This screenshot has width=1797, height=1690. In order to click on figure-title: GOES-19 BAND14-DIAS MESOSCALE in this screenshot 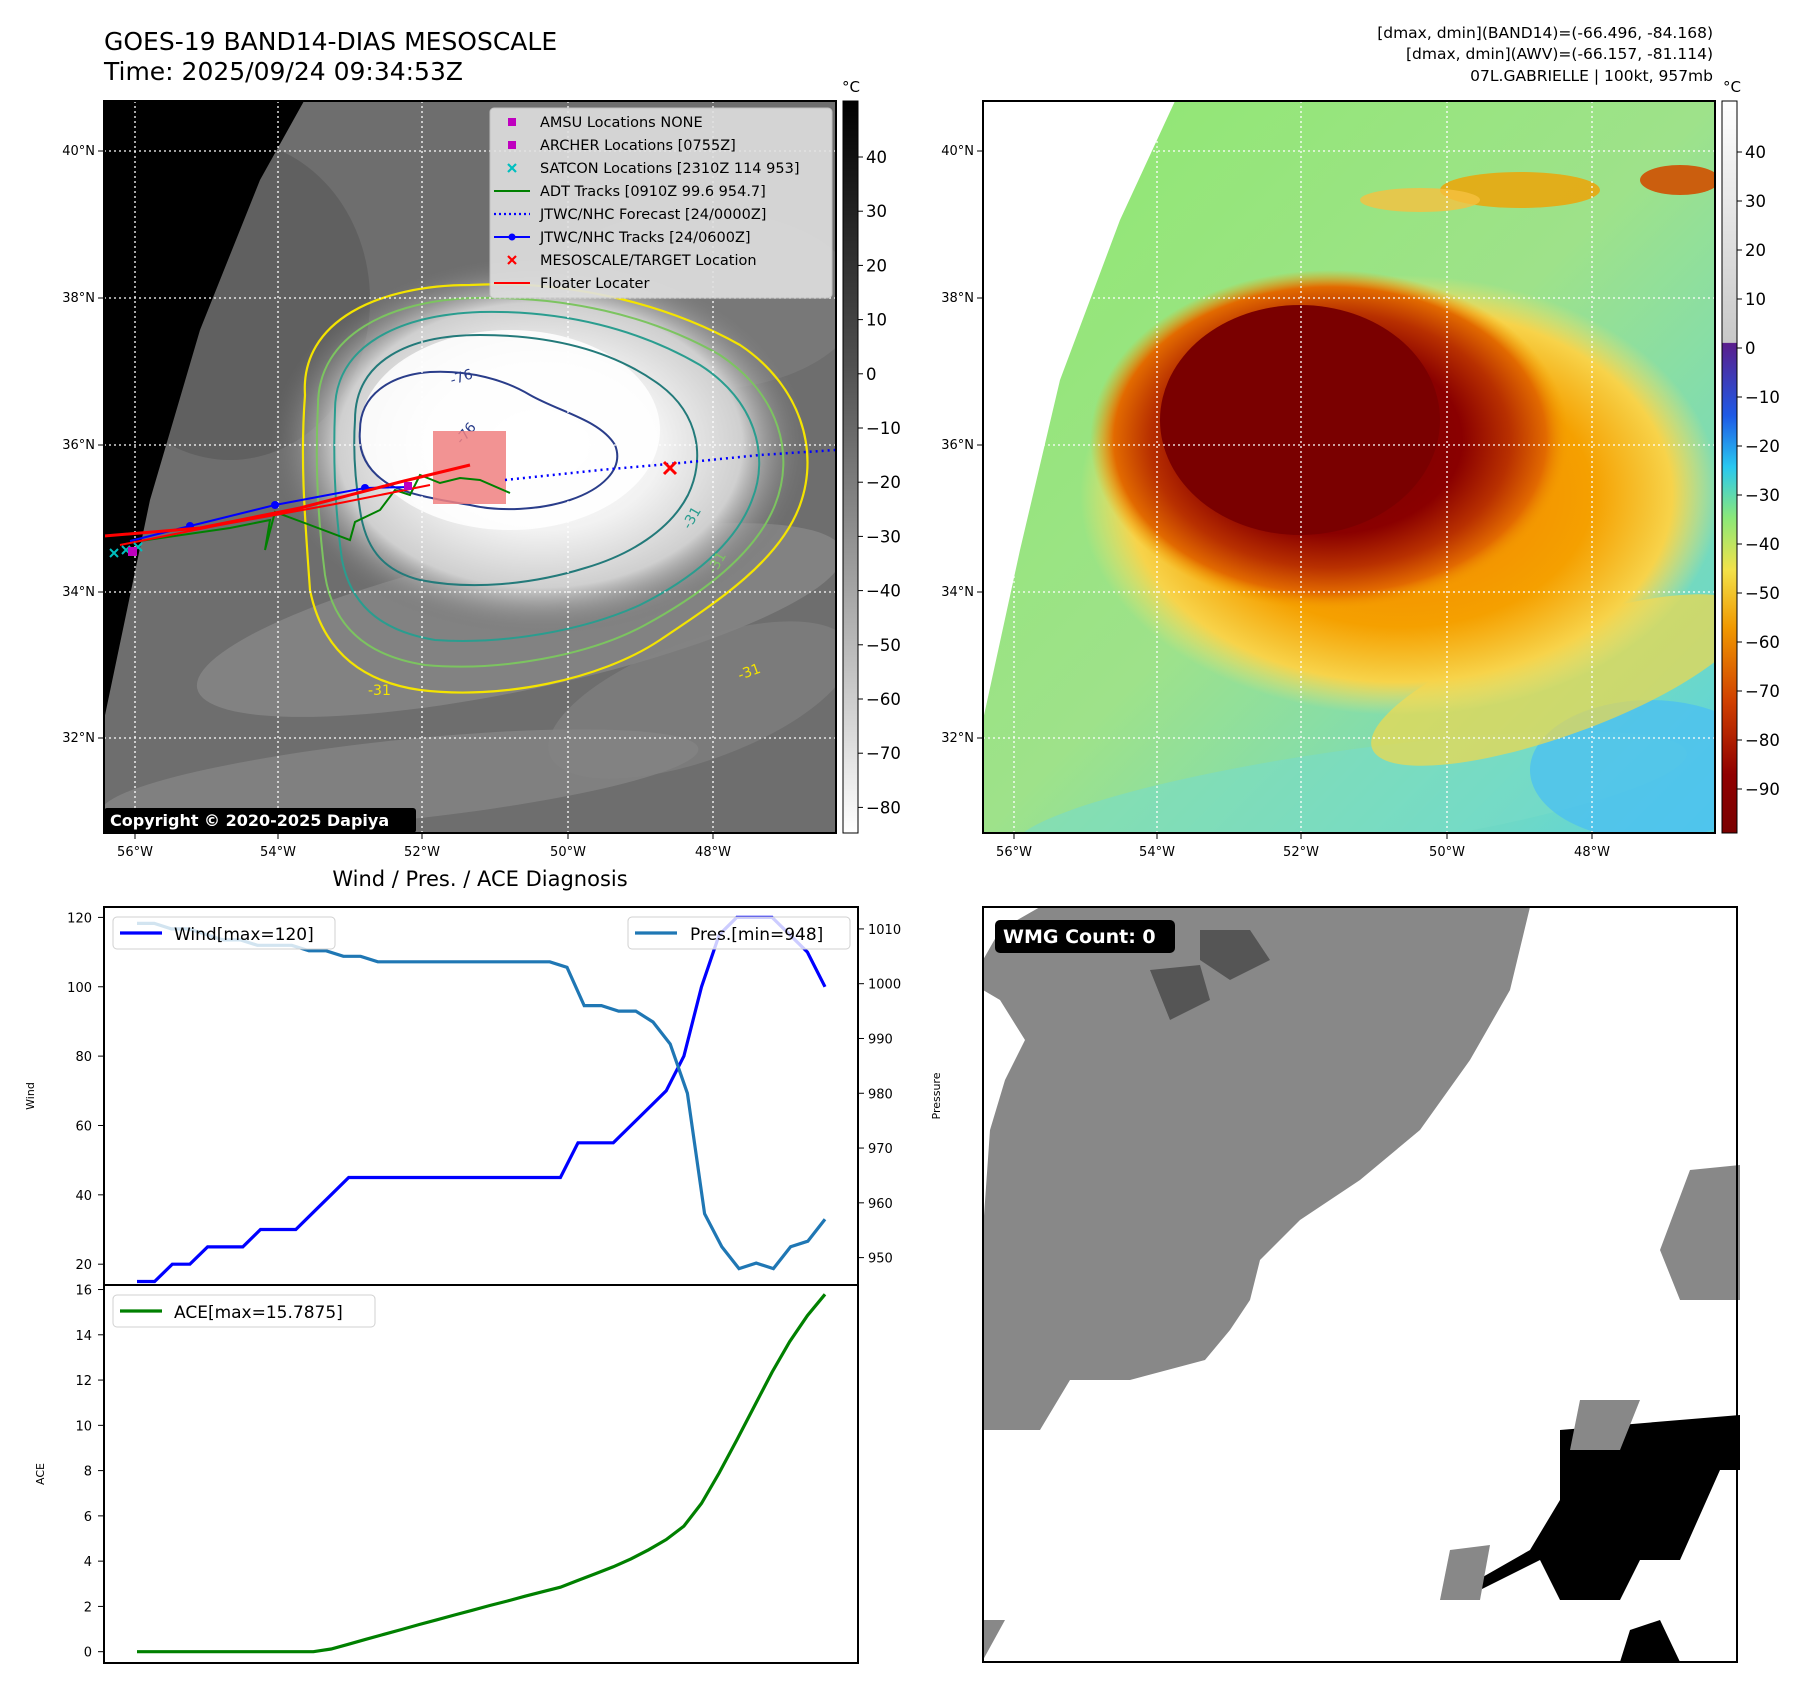, I will do `click(330, 41)`.